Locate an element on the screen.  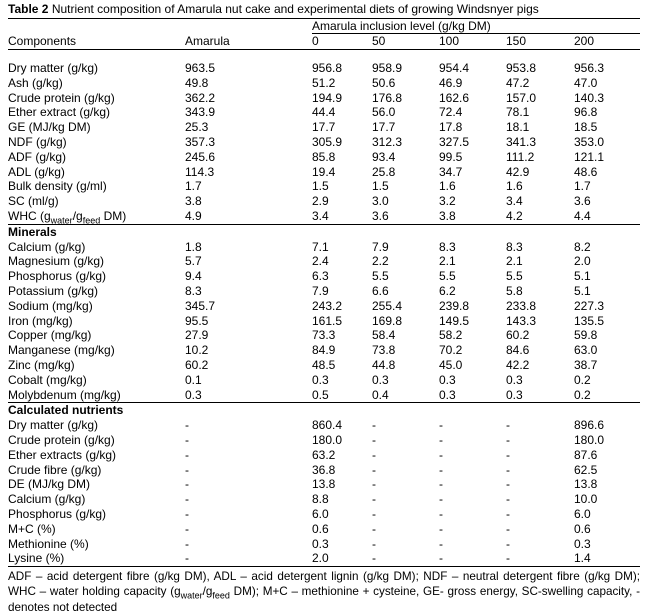
value-cell: 169.8 is located at coordinates (387, 320).